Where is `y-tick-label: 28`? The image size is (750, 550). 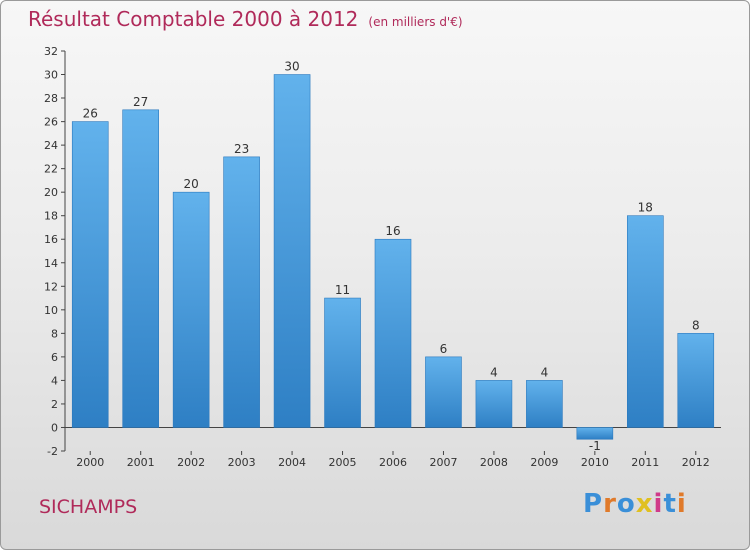 y-tick-label: 28 is located at coordinates (51, 98).